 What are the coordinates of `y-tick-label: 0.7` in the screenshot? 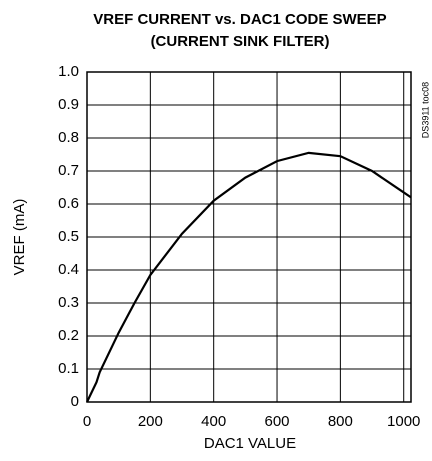 It's located at (68, 170).